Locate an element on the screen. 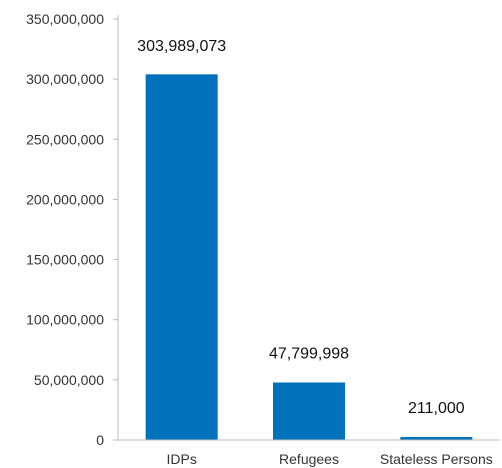  y-tick-label: 200,000,000 is located at coordinates (65, 199).